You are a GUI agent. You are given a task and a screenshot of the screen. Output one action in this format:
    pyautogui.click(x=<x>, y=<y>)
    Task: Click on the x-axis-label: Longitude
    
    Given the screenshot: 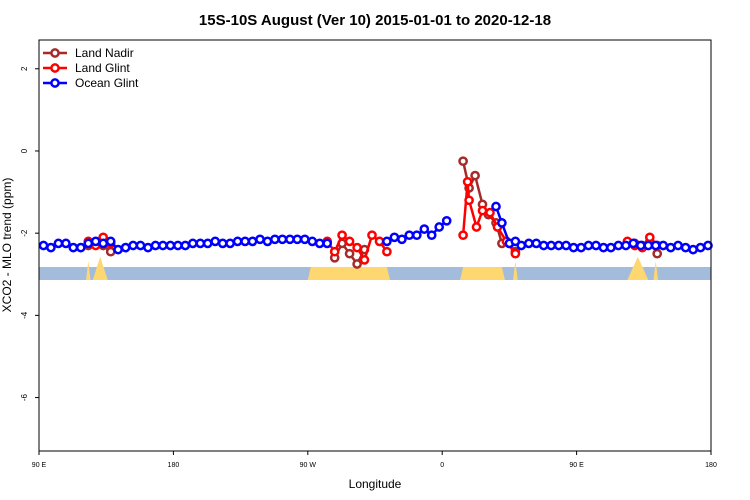 What is the action you would take?
    pyautogui.click(x=375, y=484)
    